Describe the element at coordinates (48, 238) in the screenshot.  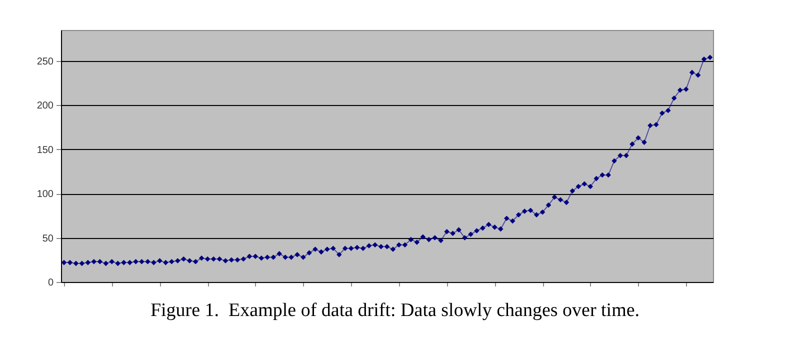
I see `y-tick-label: 50` at that location.